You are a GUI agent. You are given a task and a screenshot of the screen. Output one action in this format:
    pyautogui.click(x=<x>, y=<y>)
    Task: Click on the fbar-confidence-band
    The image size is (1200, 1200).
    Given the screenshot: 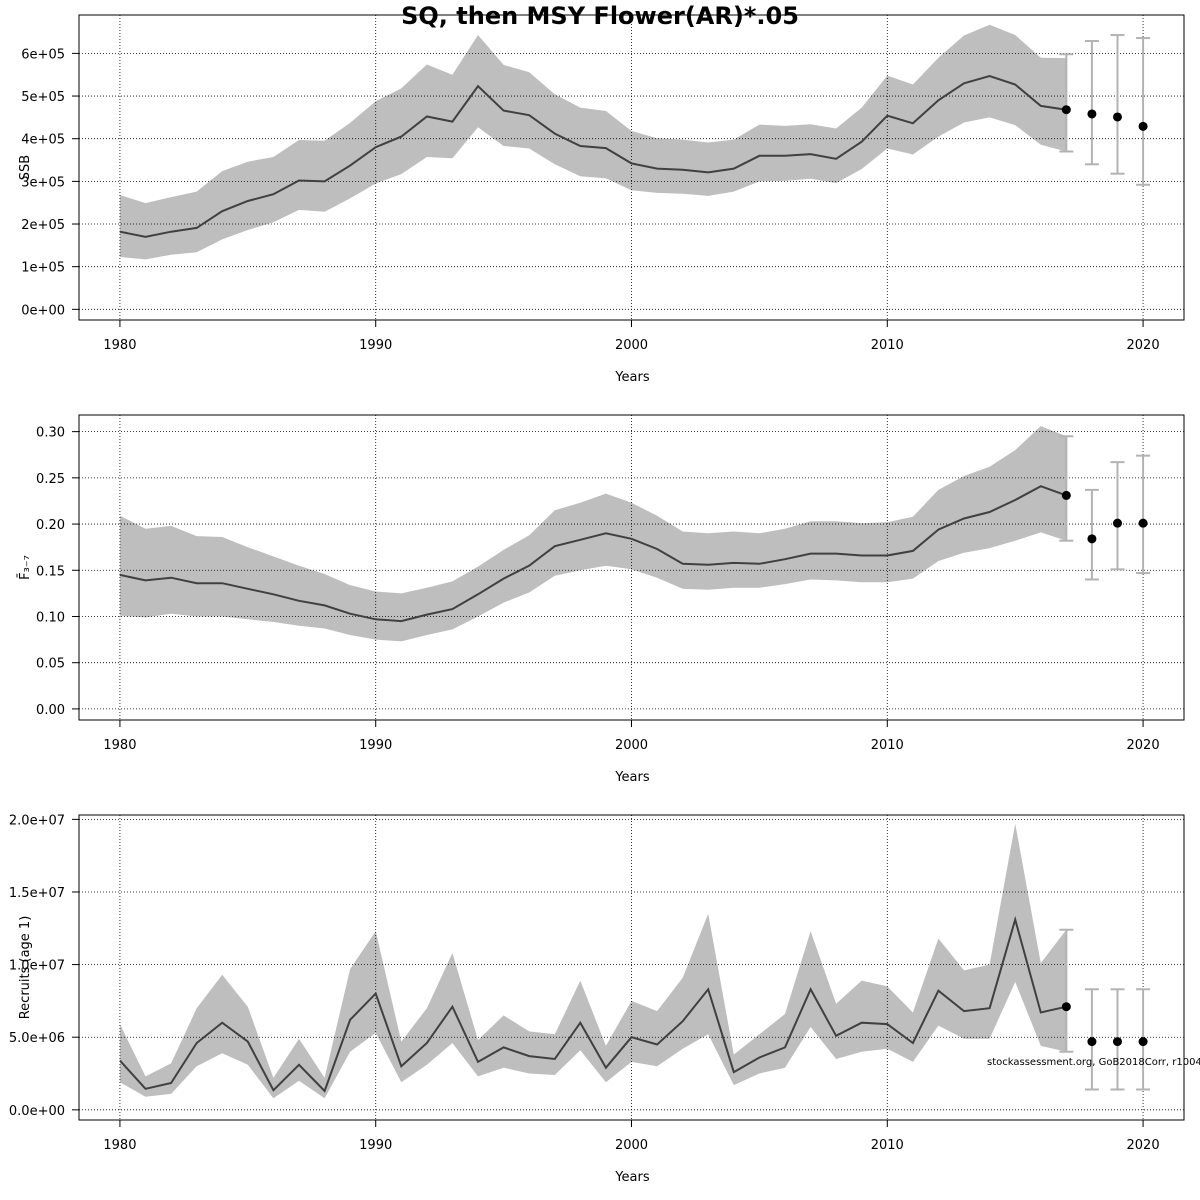 What is the action you would take?
    pyautogui.click(x=593, y=534)
    